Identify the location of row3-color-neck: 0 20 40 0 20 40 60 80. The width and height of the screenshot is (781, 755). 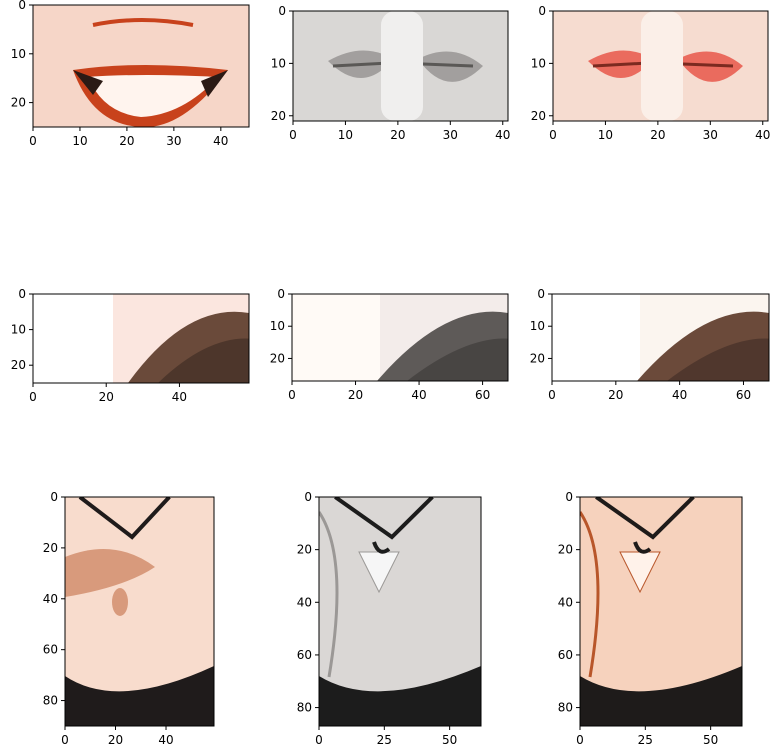
(129, 618).